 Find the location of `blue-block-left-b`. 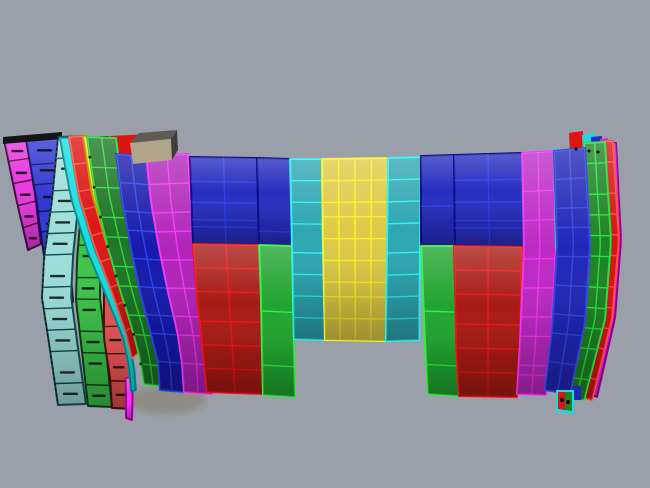

blue-block-left-b is located at coordinates (274, 202).